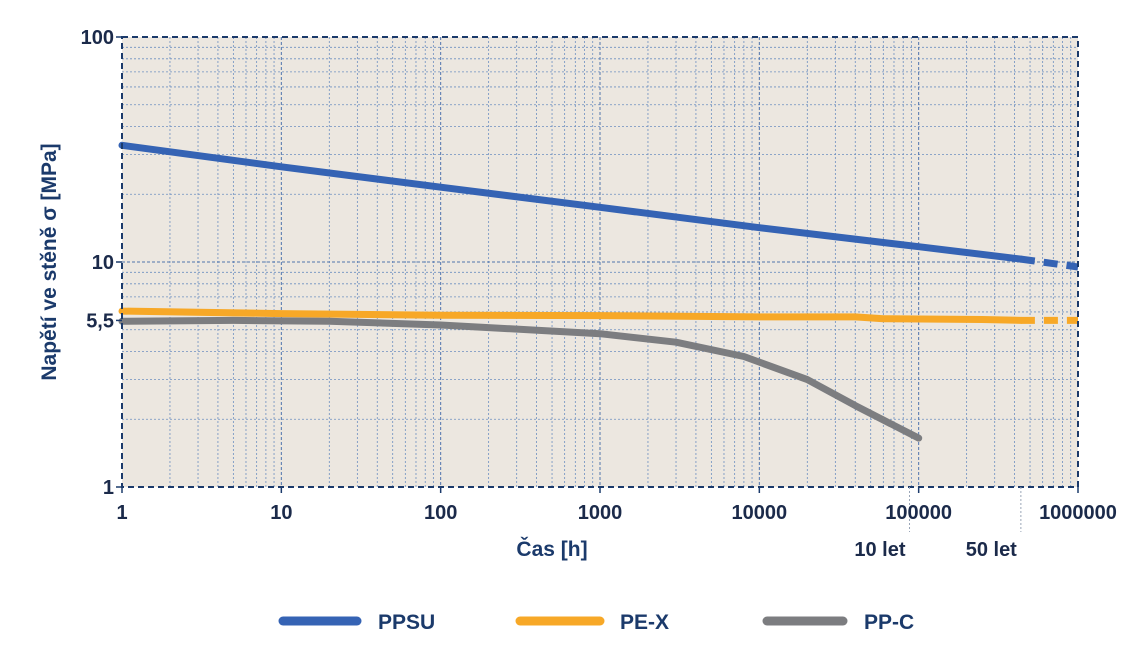 Image resolution: width=1138 pixels, height=664 pixels. I want to click on legend-label-ppsu: PPSU, so click(406, 622).